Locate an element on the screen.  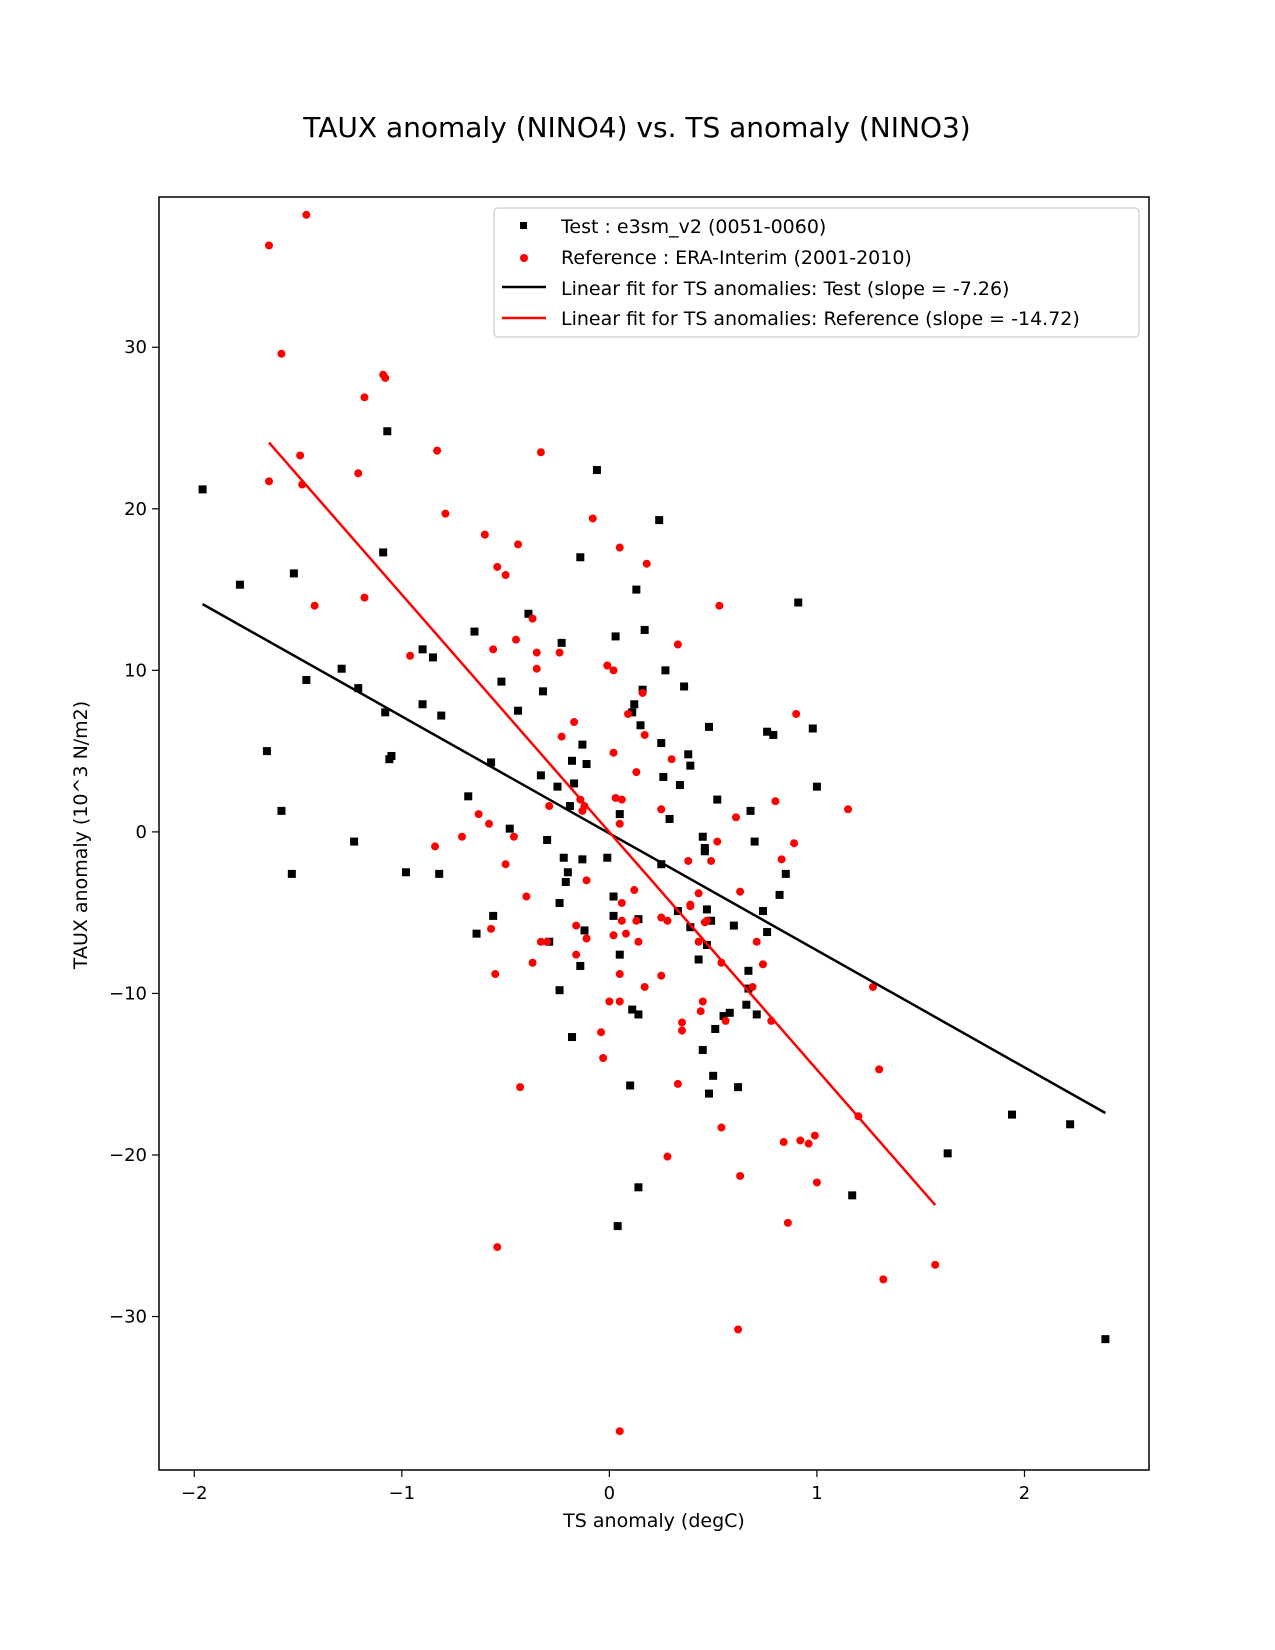
y-tick-label-4: 10 is located at coordinates (135, 670).